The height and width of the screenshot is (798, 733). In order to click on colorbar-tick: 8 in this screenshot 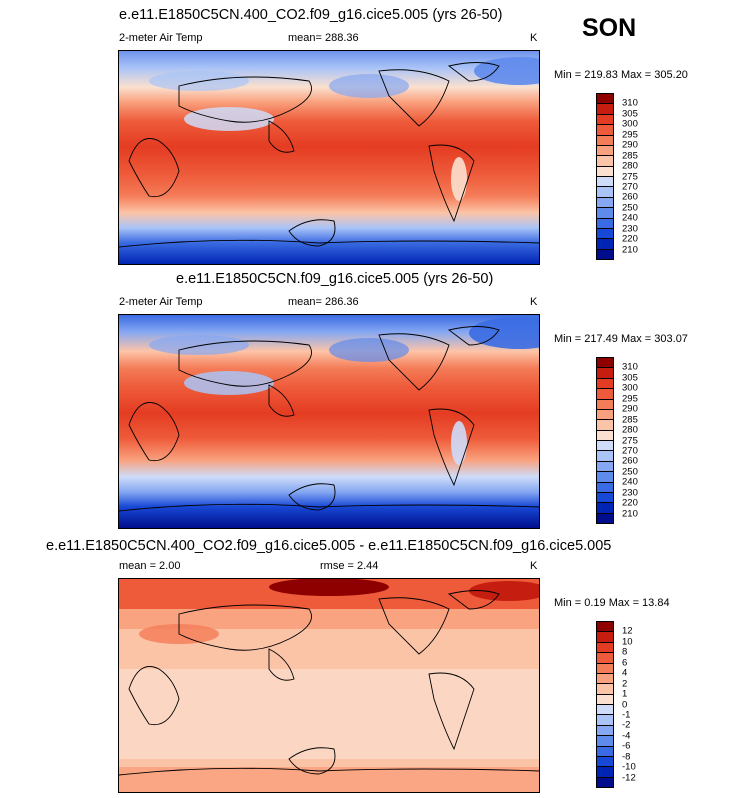, I will do `click(625, 652)`.